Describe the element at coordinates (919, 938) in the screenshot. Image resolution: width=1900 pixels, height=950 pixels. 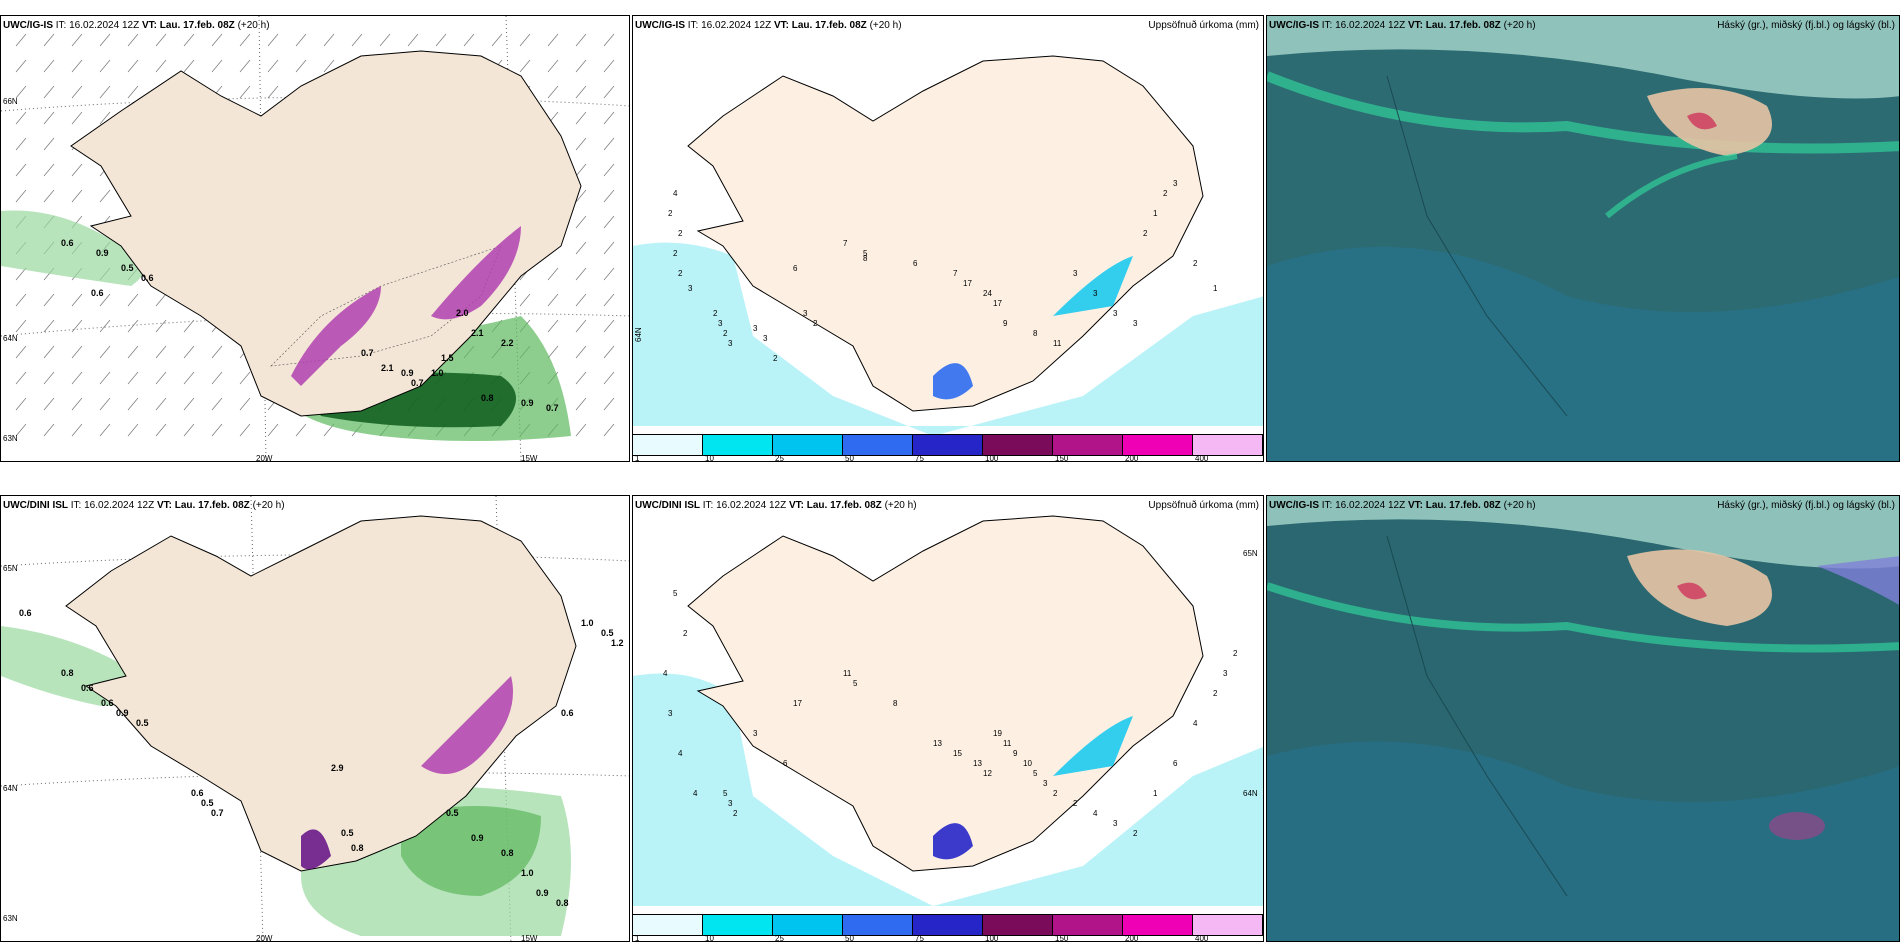
I see `colorbar-label: 75` at that location.